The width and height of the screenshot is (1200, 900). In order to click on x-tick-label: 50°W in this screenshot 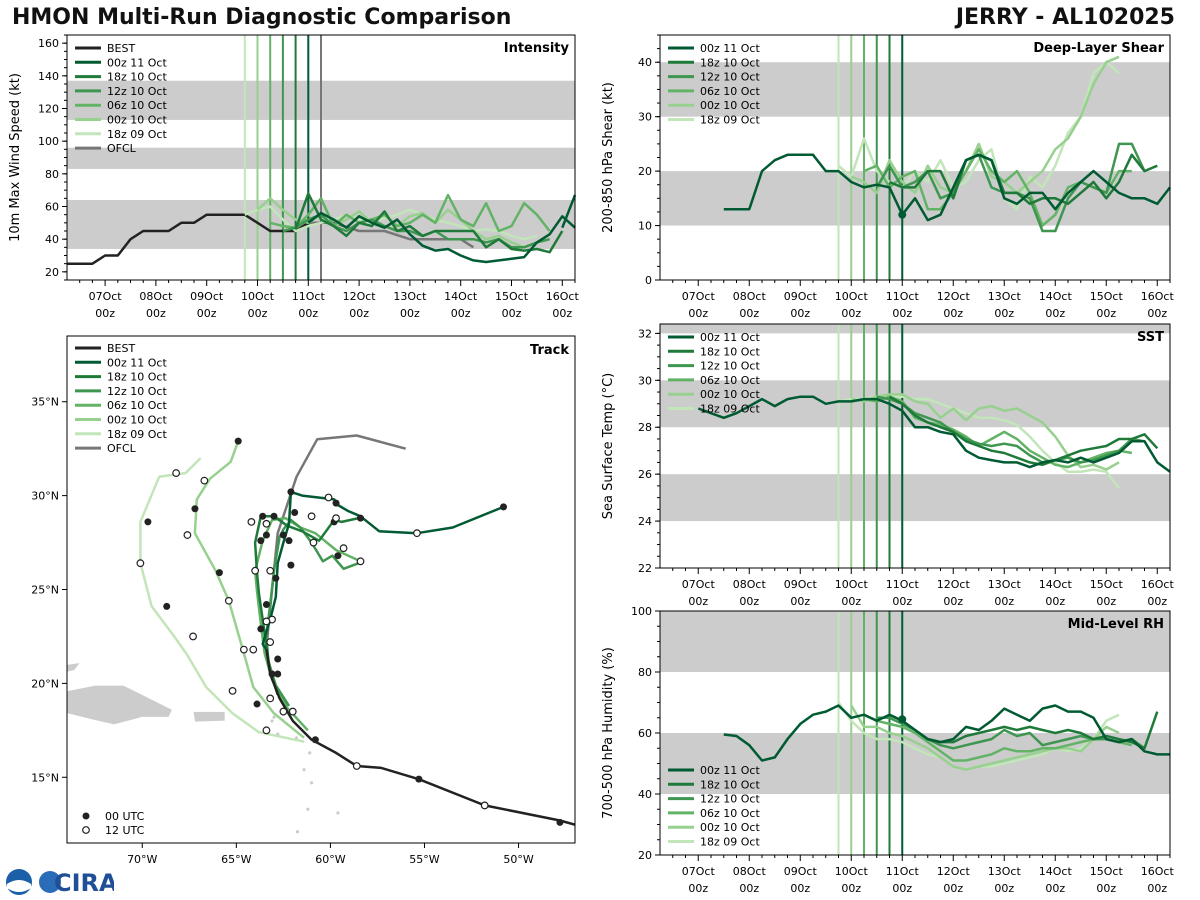, I will do `click(518, 859)`.